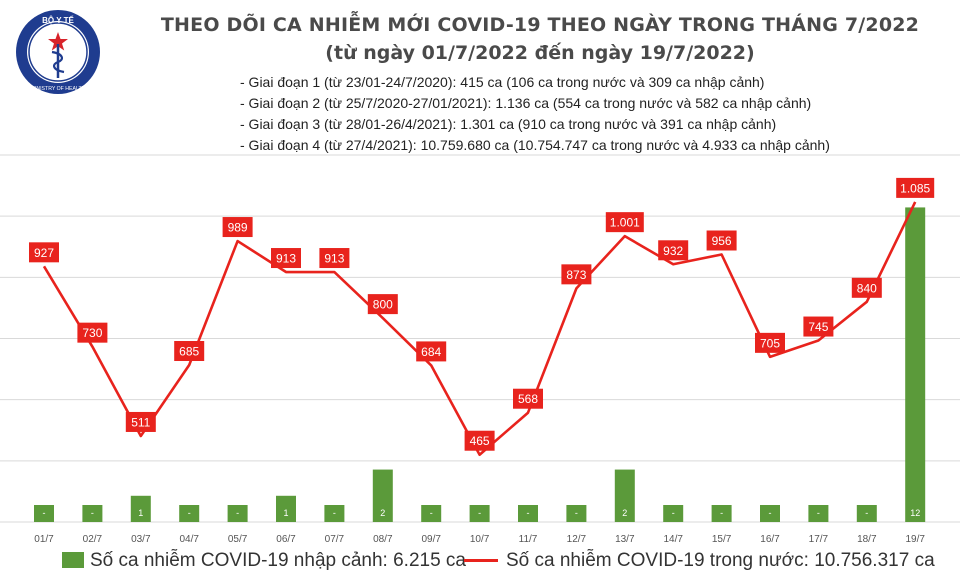 This screenshot has height=576, width=960. What do you see at coordinates (722, 539) in the screenshot?
I see `x-tick-15/7: 15/7` at bounding box center [722, 539].